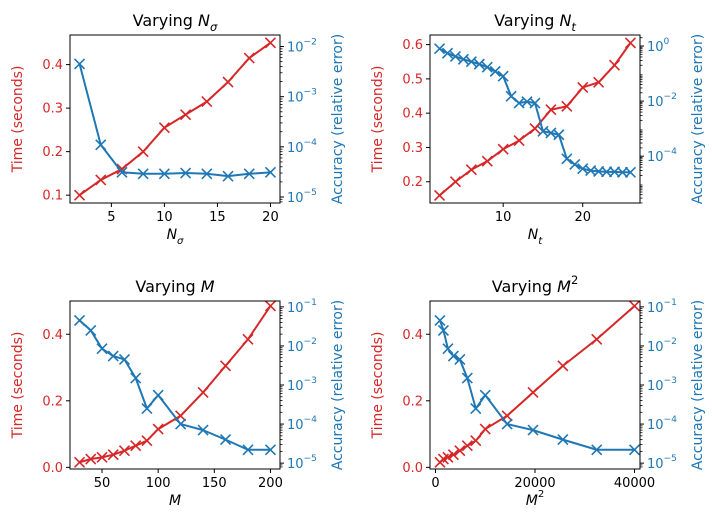  Describe the element at coordinates (662, 307) in the screenshot. I see `y-right-tick-label: 10⁻¹` at that location.